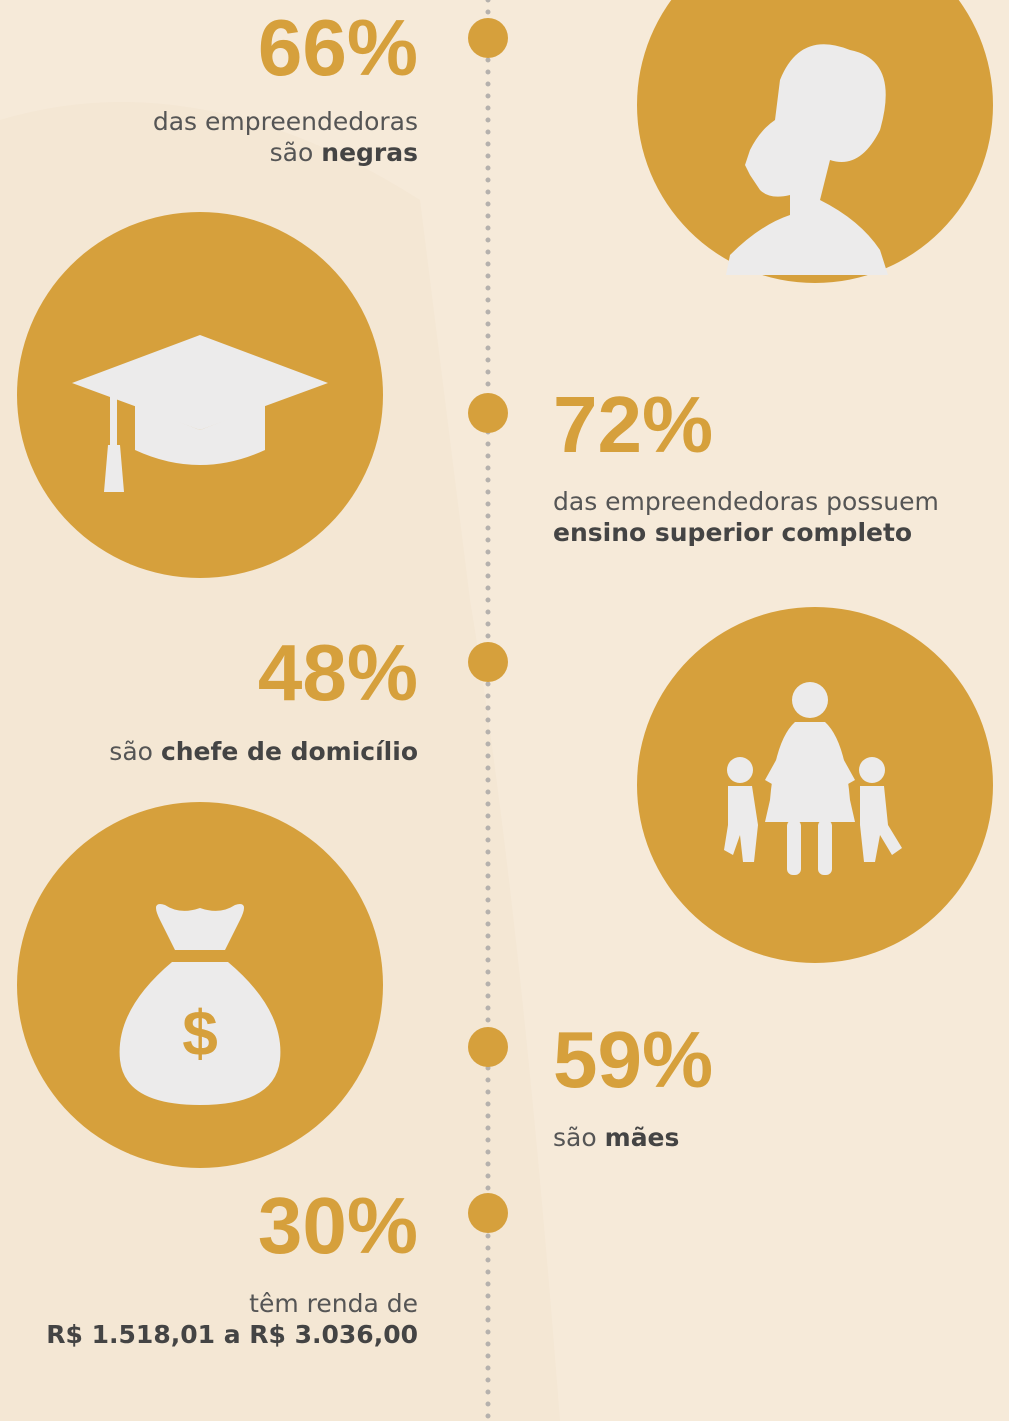 This screenshot has width=1009, height=1421. I want to click on timeline-dots, so click(488, 625).